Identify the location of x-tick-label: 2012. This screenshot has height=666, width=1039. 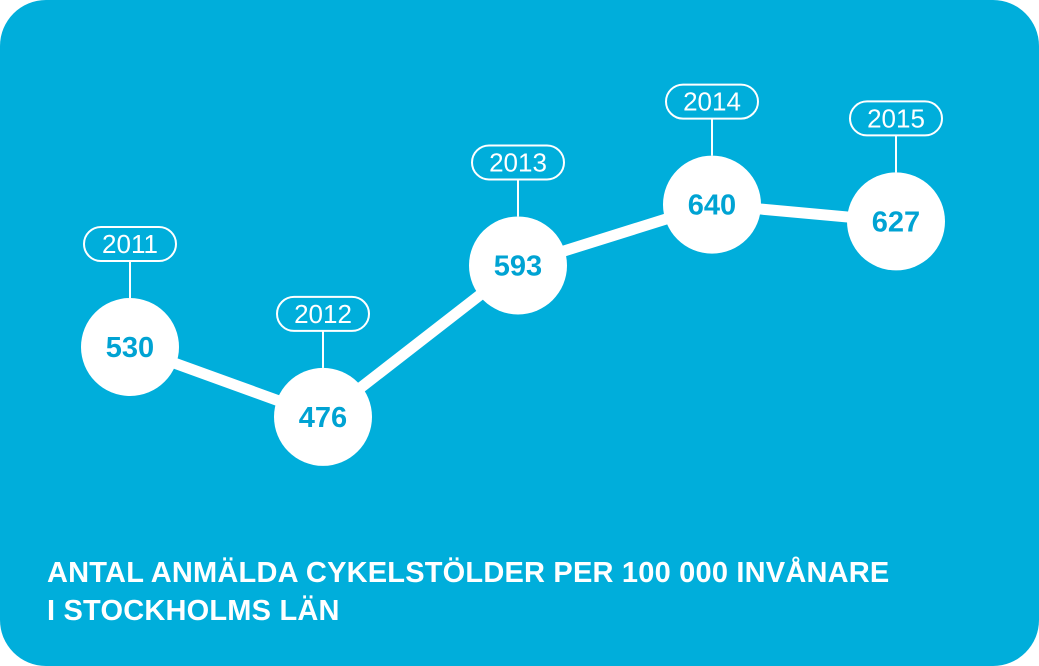
(323, 314).